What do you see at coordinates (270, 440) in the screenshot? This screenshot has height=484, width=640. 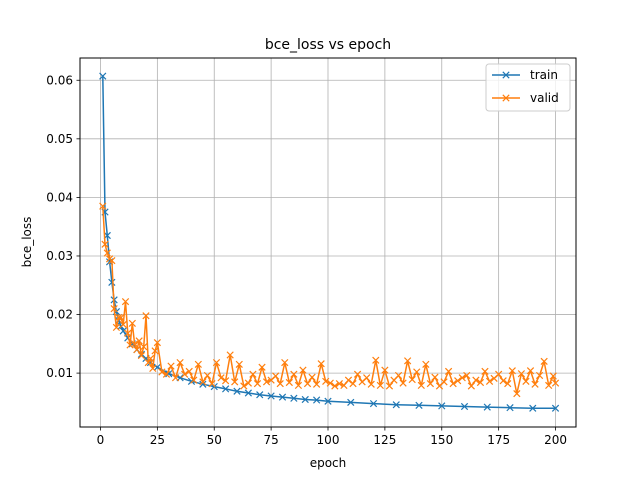 I see `x-tick-label: 75` at bounding box center [270, 440].